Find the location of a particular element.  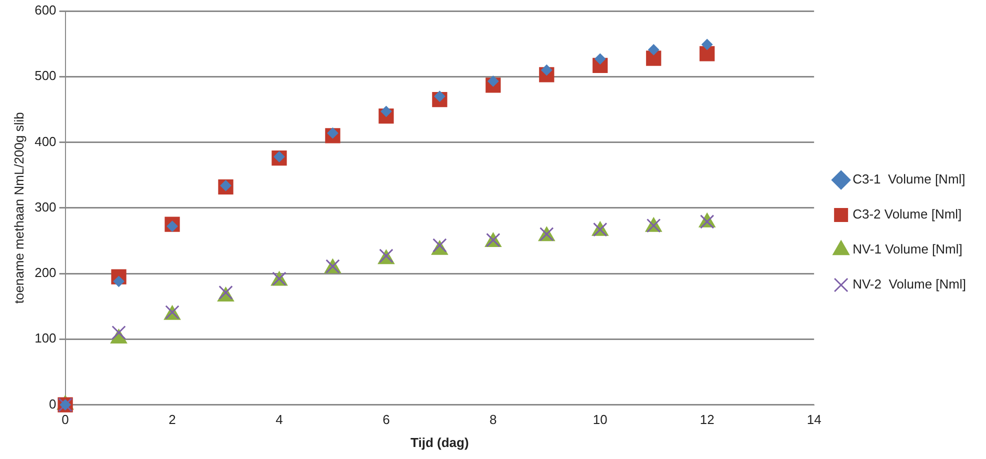

x-tick-label: 6 is located at coordinates (386, 420).